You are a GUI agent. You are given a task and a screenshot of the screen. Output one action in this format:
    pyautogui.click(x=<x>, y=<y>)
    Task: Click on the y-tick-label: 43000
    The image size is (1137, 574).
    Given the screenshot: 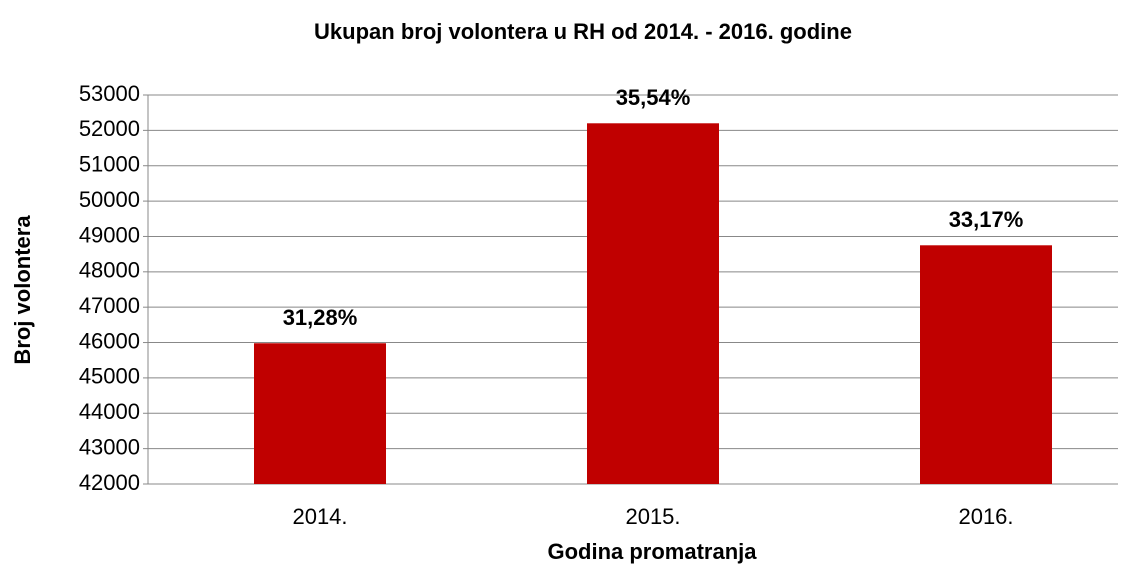 What is the action you would take?
    pyautogui.click(x=109, y=446)
    